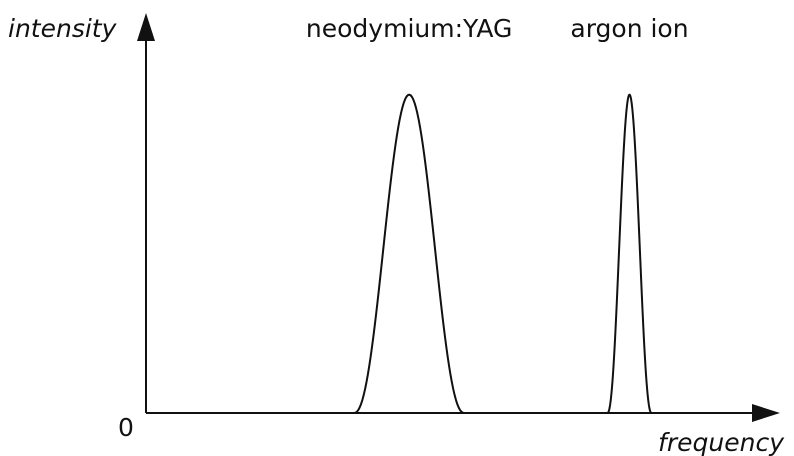  What do you see at coordinates (629, 28) in the screenshot?
I see `series-label-argon-ion: argon ion` at bounding box center [629, 28].